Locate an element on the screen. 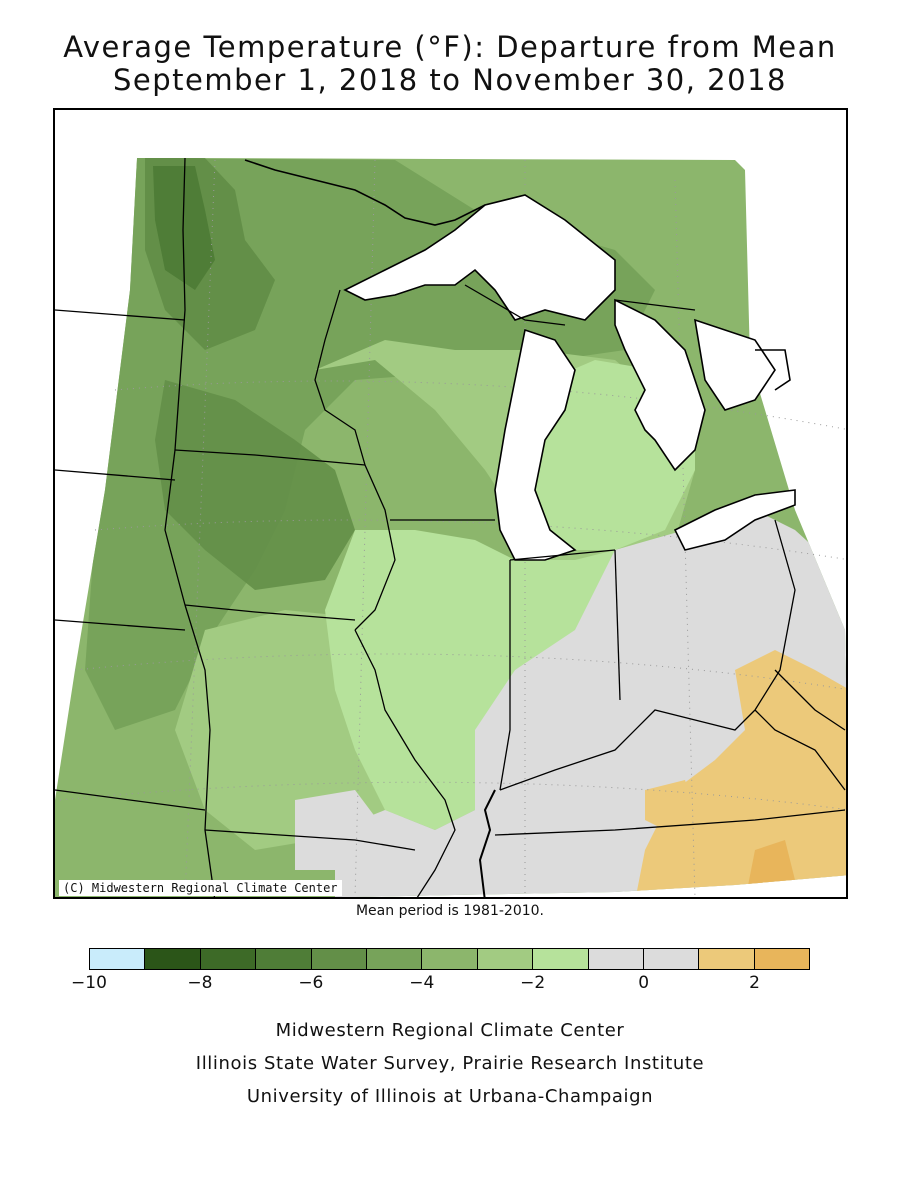  mean-period-note: Mean period is 1981-2010. is located at coordinates (450, 911).